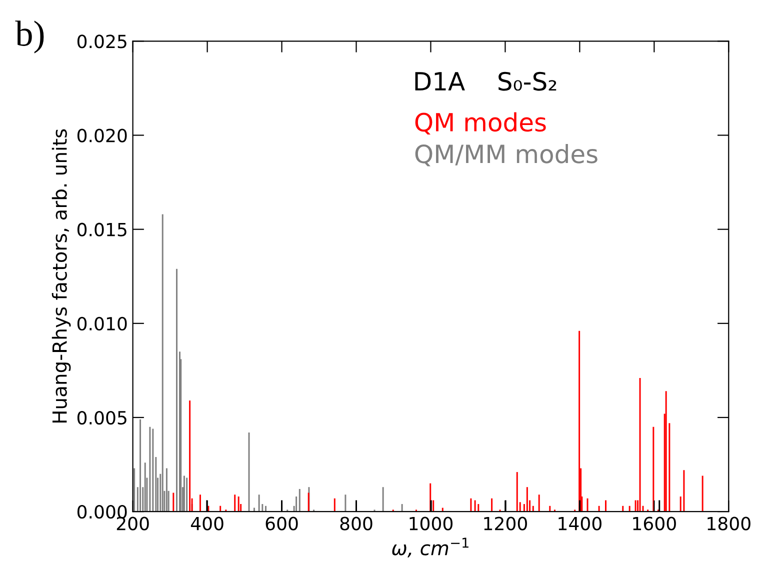 The image size is (759, 588). I want to click on text: QM modes, so click(480, 123).